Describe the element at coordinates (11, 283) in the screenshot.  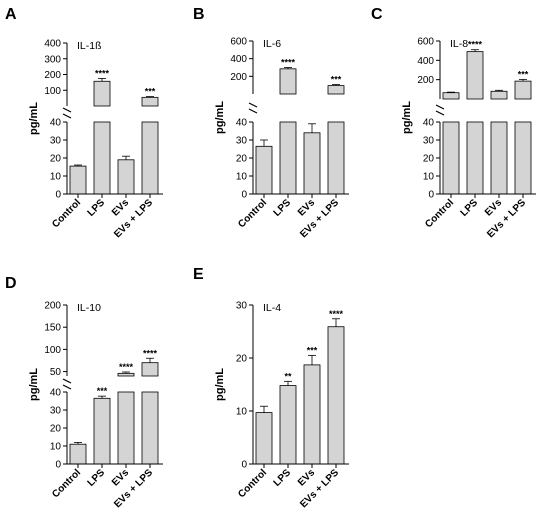
I see `panel-letter: D` at that location.